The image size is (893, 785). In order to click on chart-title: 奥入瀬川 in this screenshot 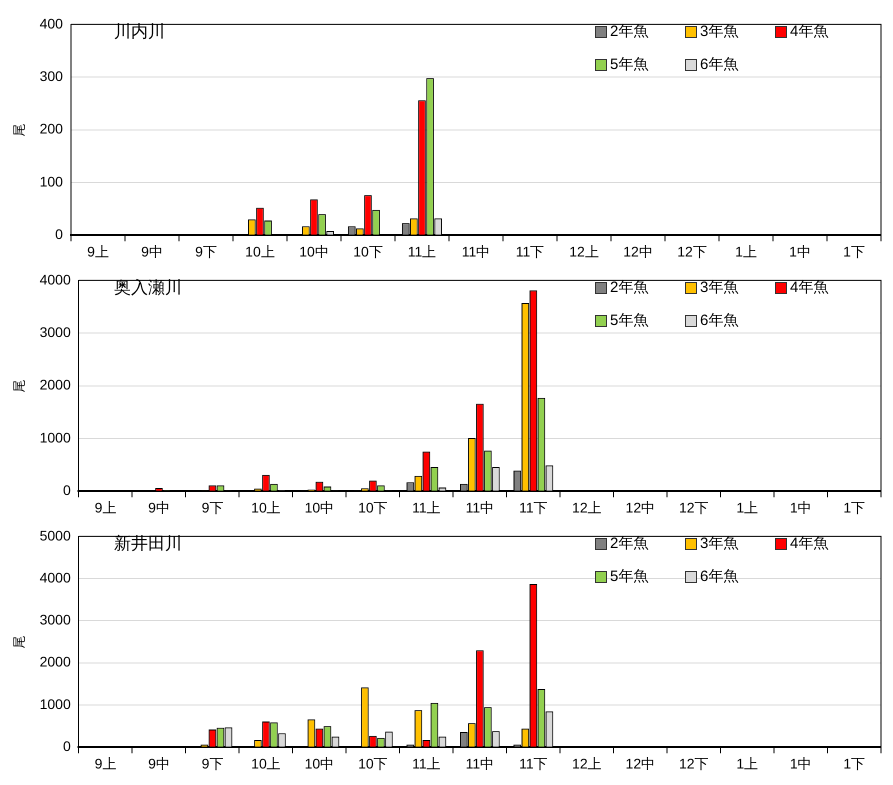, I will do `click(148, 288)`.